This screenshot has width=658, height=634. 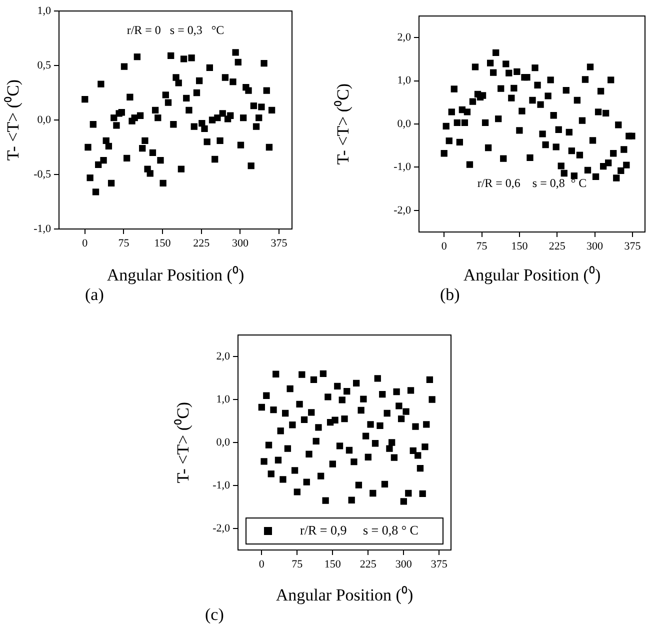 I want to click on annotation: r/R = 0,6 s = 0,8 ° C, so click(x=532, y=183).